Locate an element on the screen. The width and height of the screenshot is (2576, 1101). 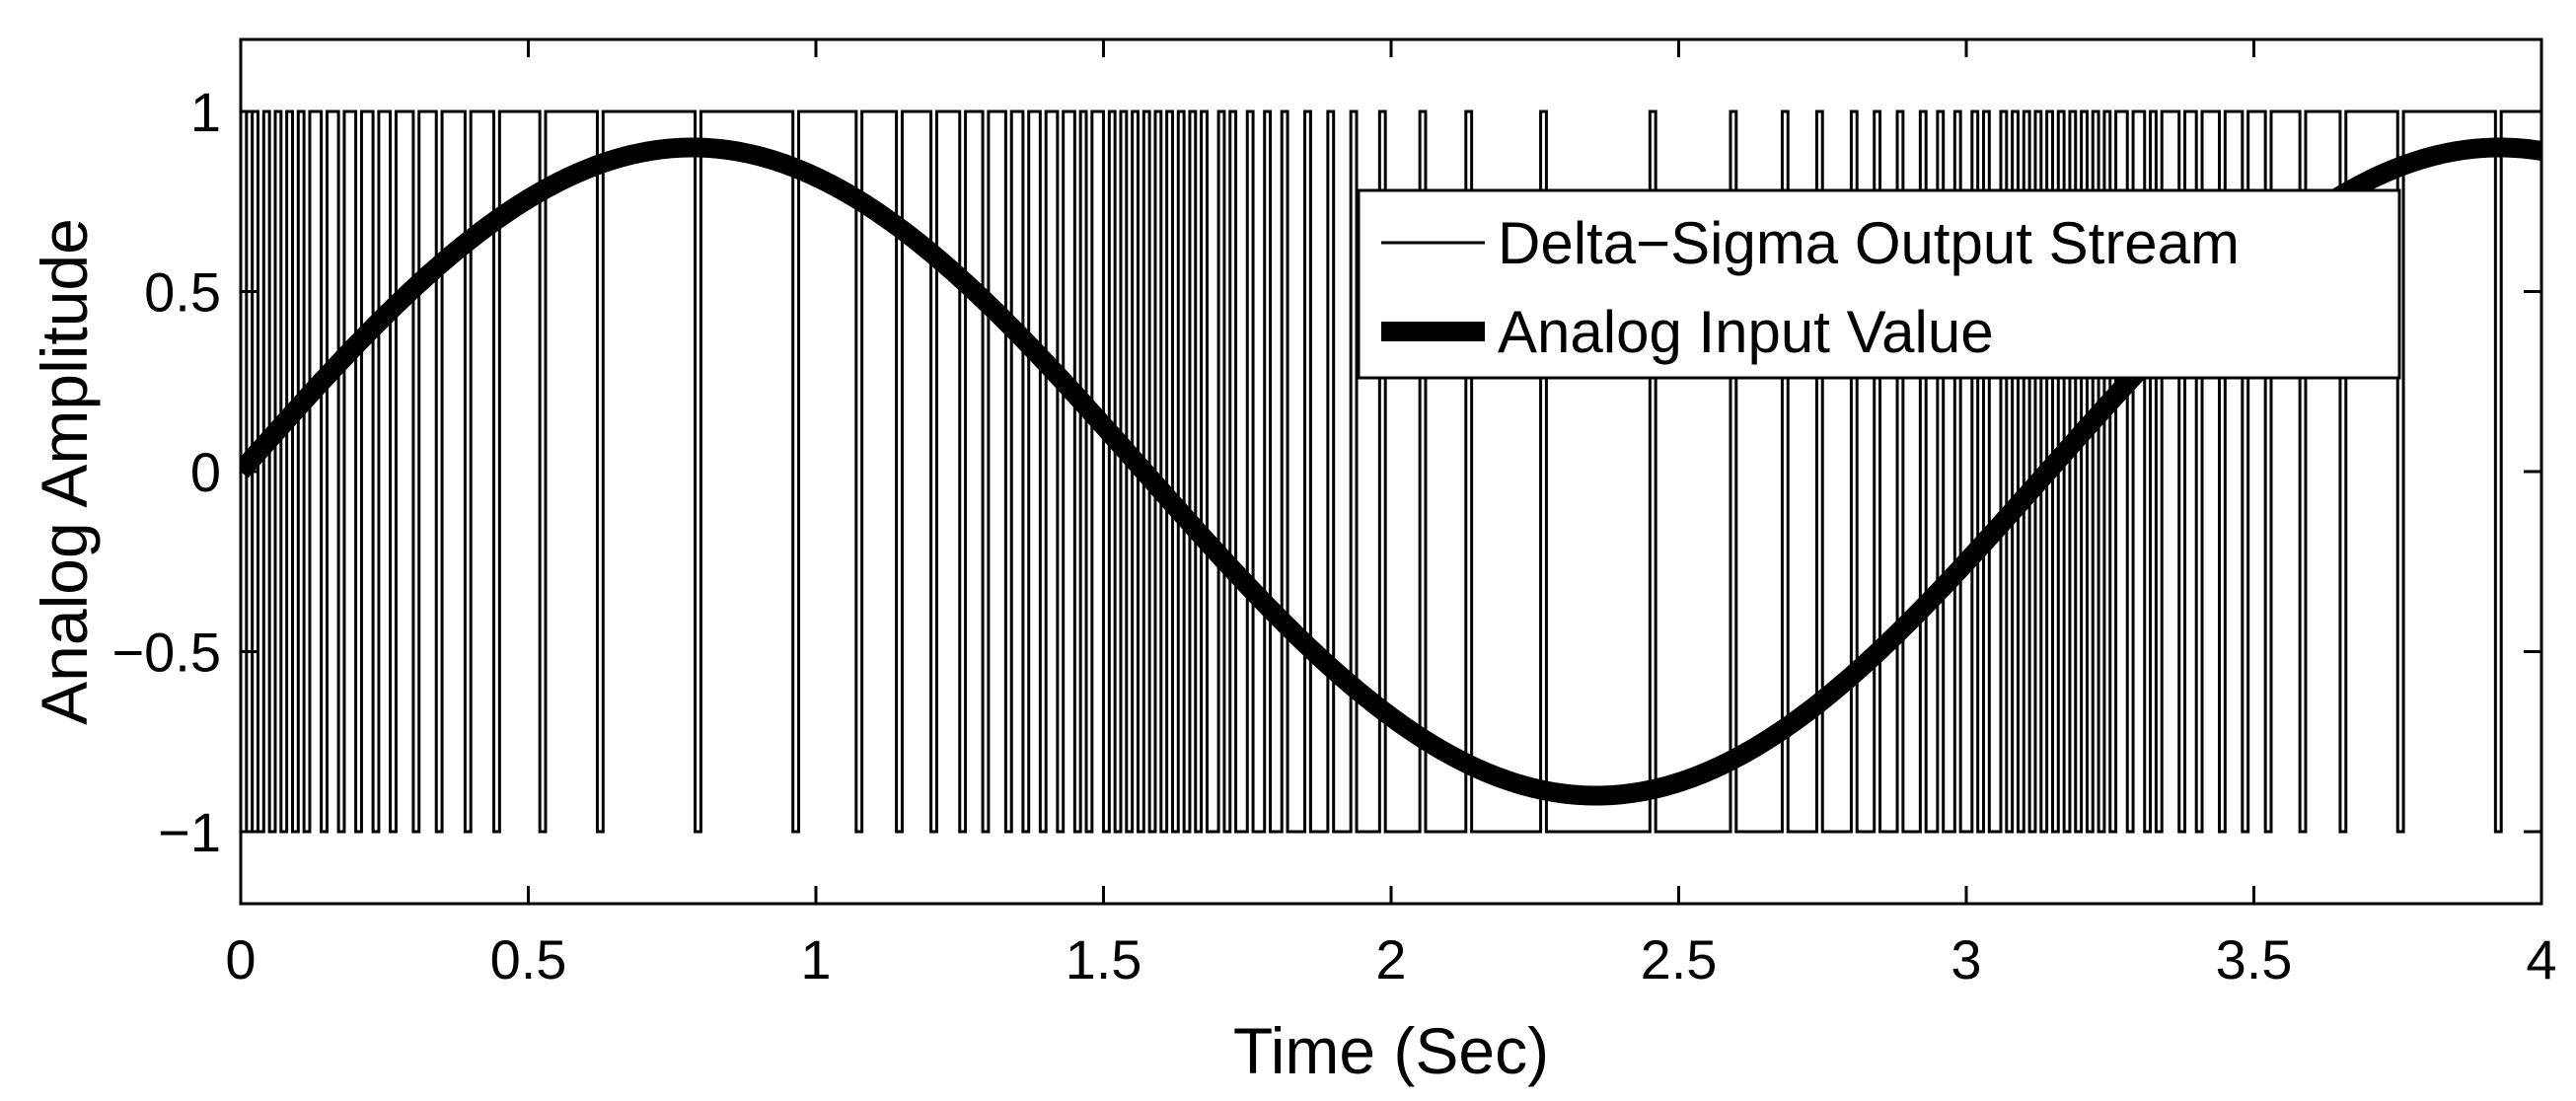
y-tick-label: 1 is located at coordinates (205, 112).